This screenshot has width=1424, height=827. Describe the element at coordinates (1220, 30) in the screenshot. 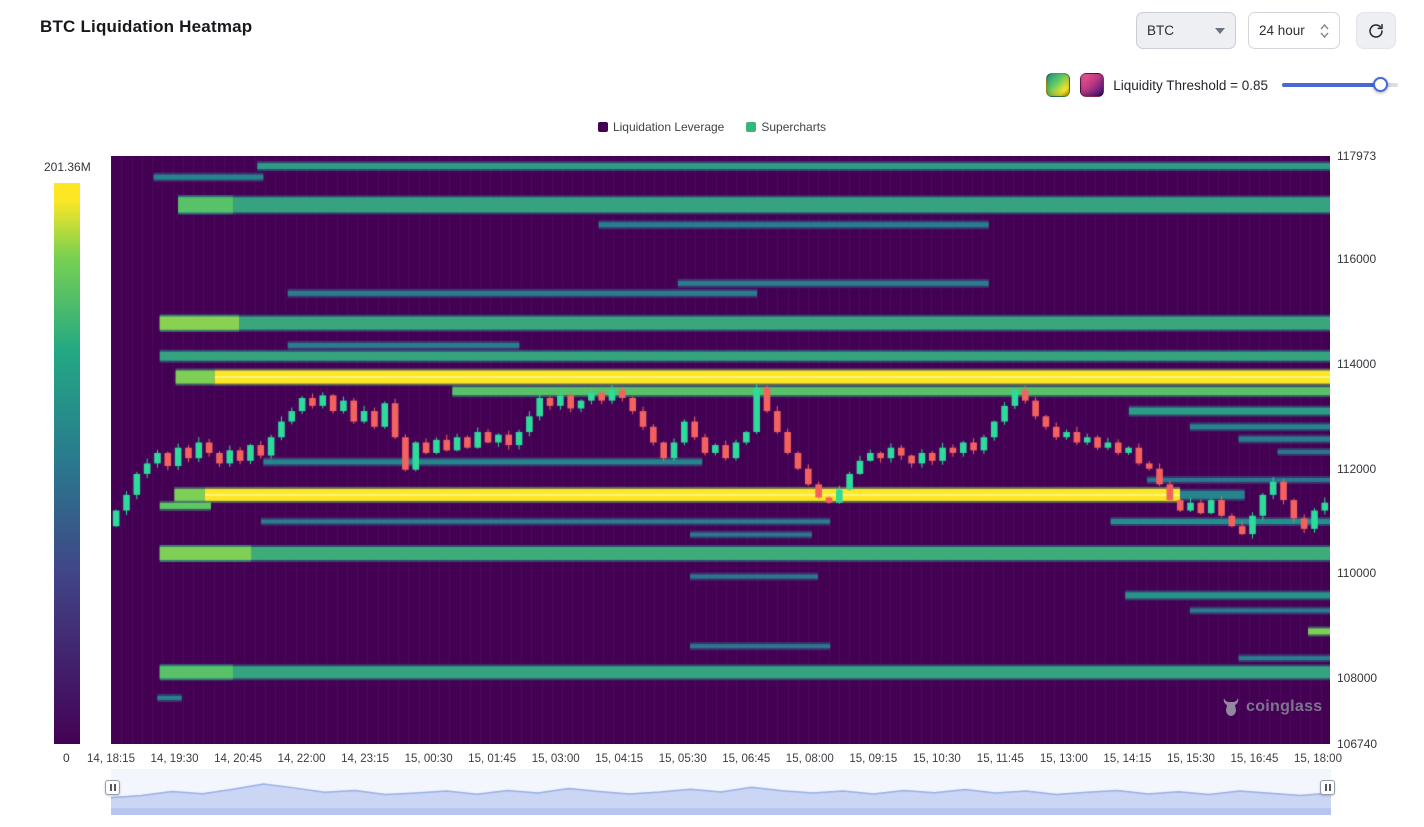

I see `chevron-down-icon` at that location.